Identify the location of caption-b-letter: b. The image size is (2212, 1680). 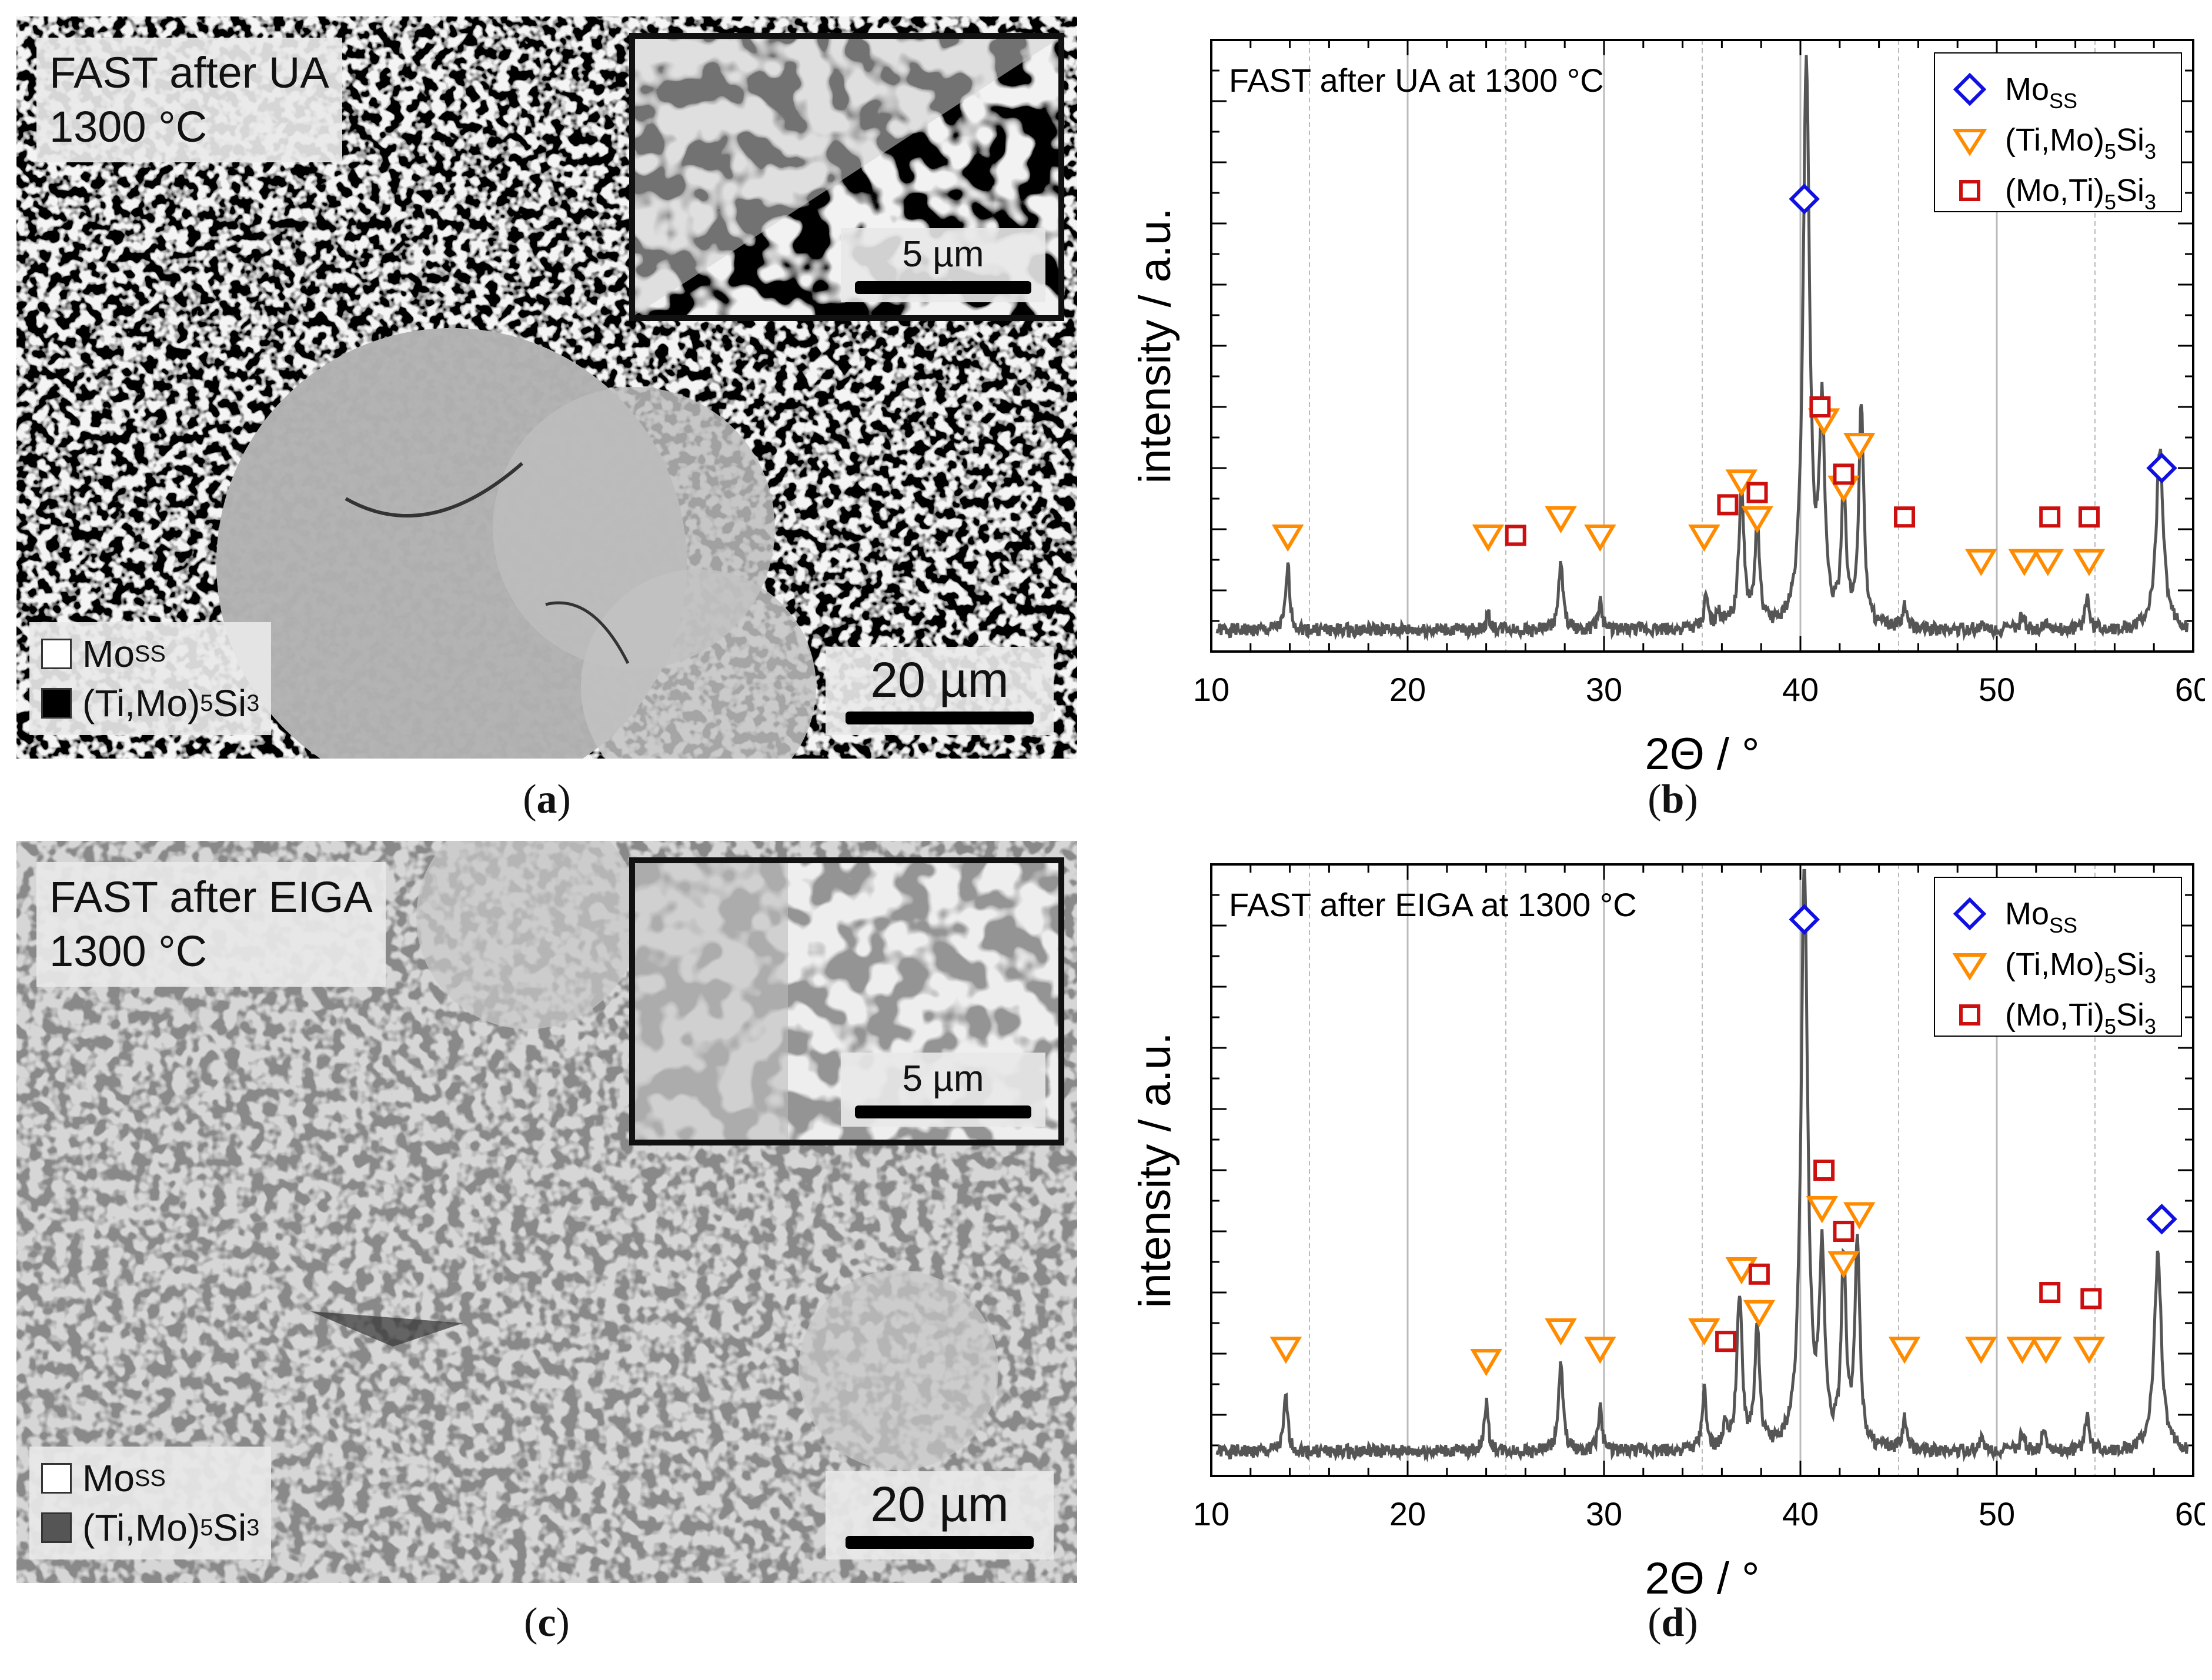
(1673, 799).